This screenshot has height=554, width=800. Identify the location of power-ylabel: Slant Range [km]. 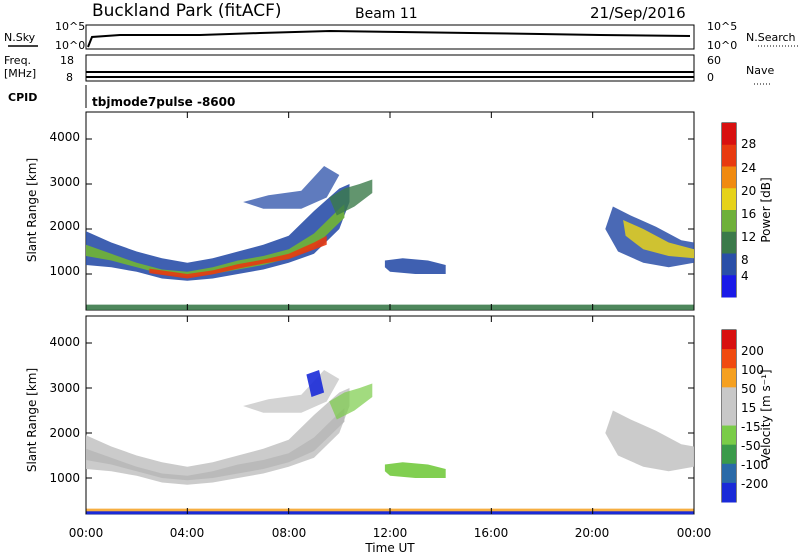
(32, 210).